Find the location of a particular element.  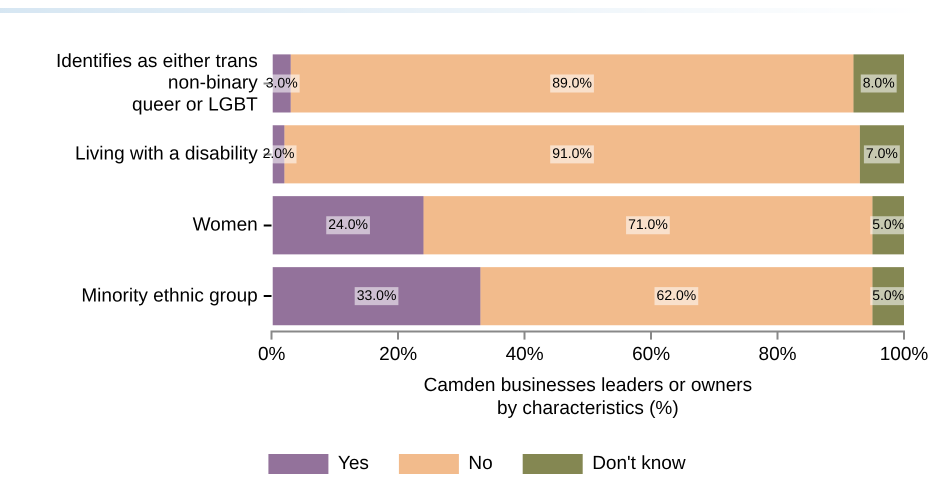

legend-label: No is located at coordinates (480, 463).